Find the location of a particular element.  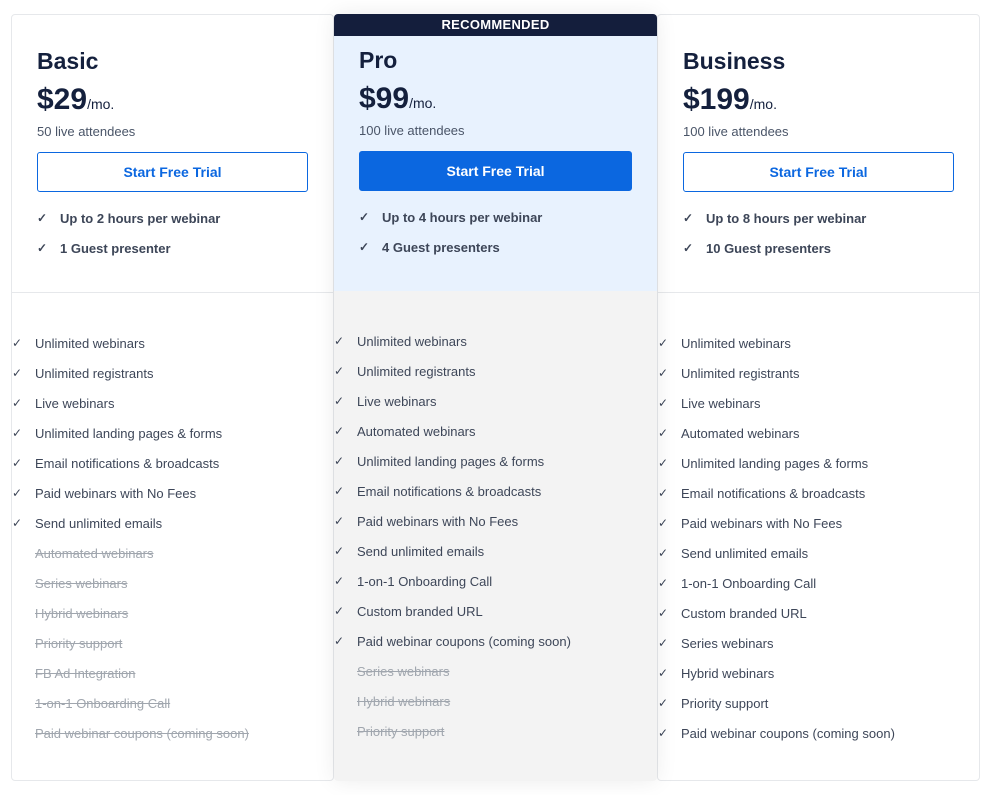

feature-item: ✓ Up to 4 hours per webinar is located at coordinates (495, 217).